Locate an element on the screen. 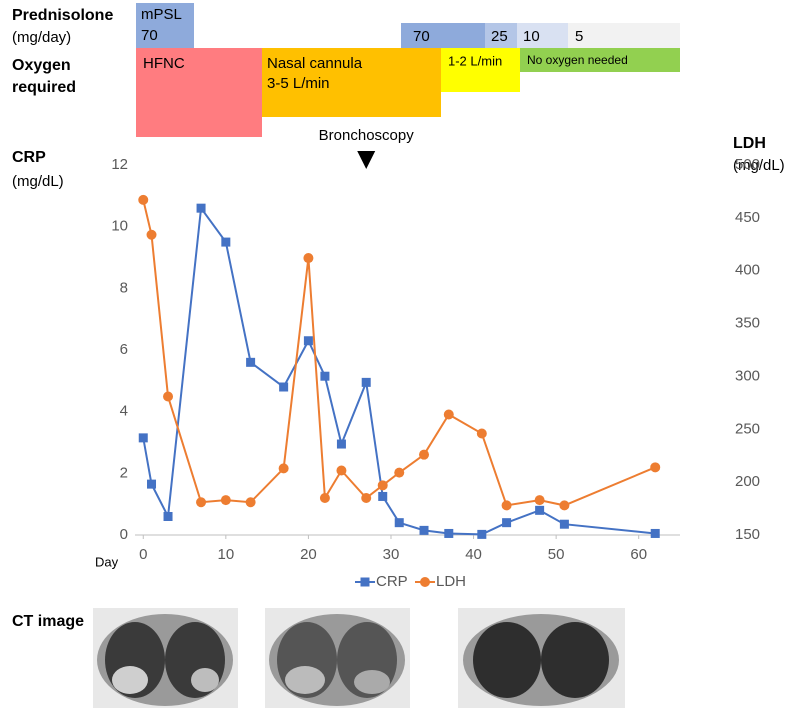 This screenshot has width=789, height=714. block-text: mPSL is located at coordinates (161, 14).